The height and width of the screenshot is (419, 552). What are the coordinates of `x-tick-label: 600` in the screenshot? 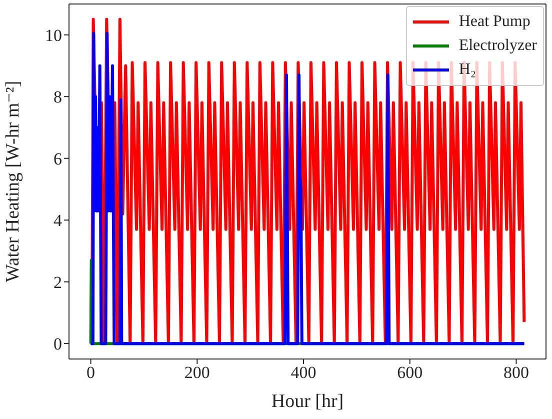 It's located at (410, 372).